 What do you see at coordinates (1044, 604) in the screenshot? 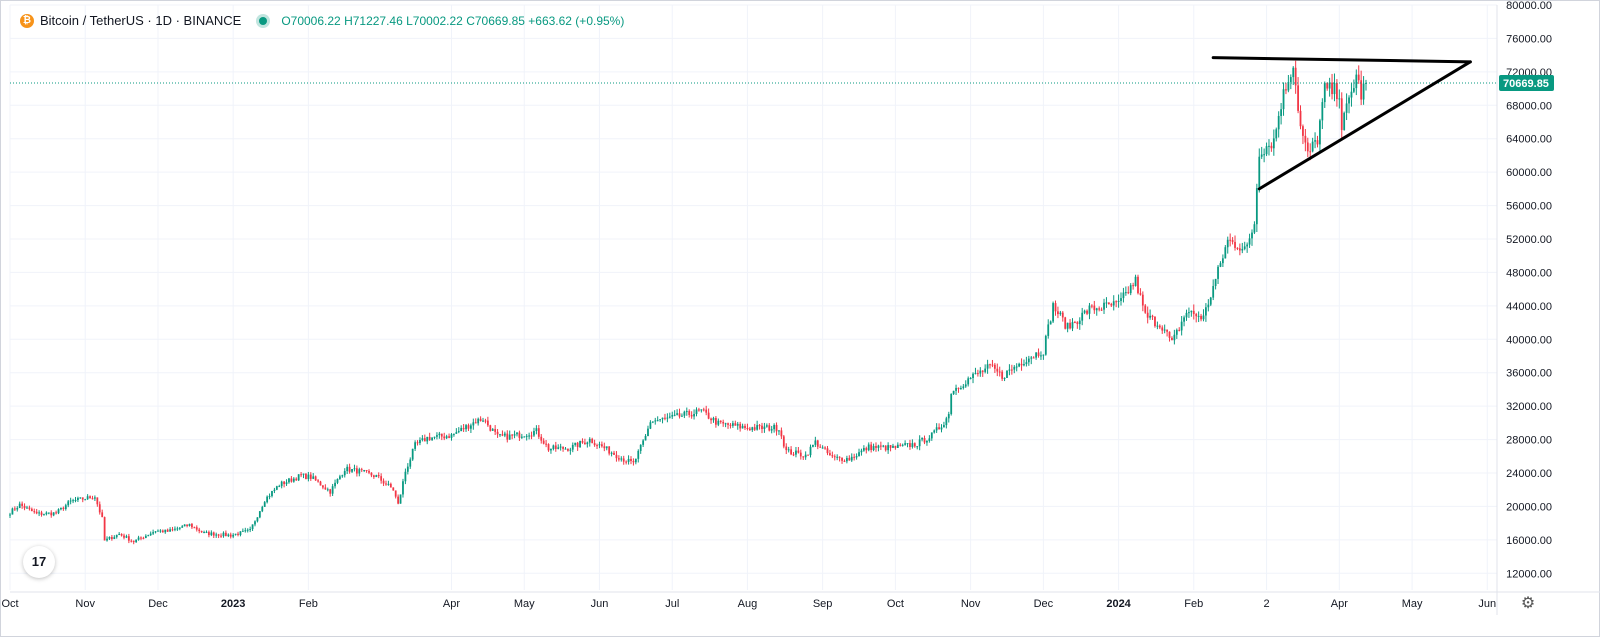
I see `x-tick-label: Dec` at bounding box center [1044, 604].